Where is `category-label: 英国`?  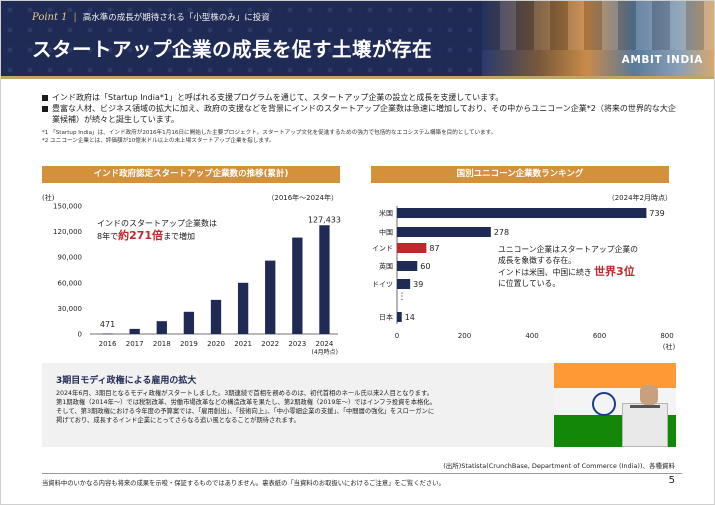
category-label: 英国 is located at coordinates (386, 266).